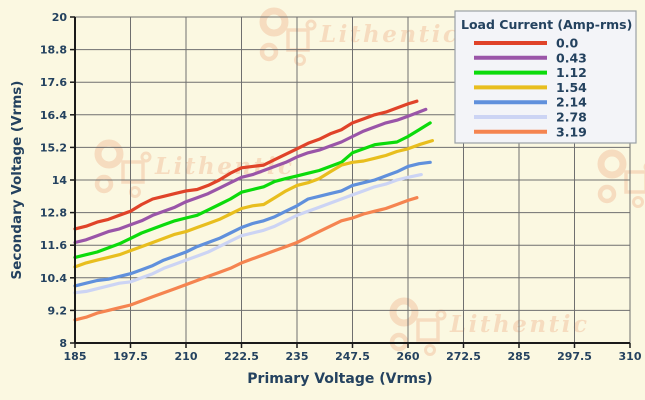  Describe the element at coordinates (53, 115) in the screenshot. I see `y-tick-label: 16.4` at that location.